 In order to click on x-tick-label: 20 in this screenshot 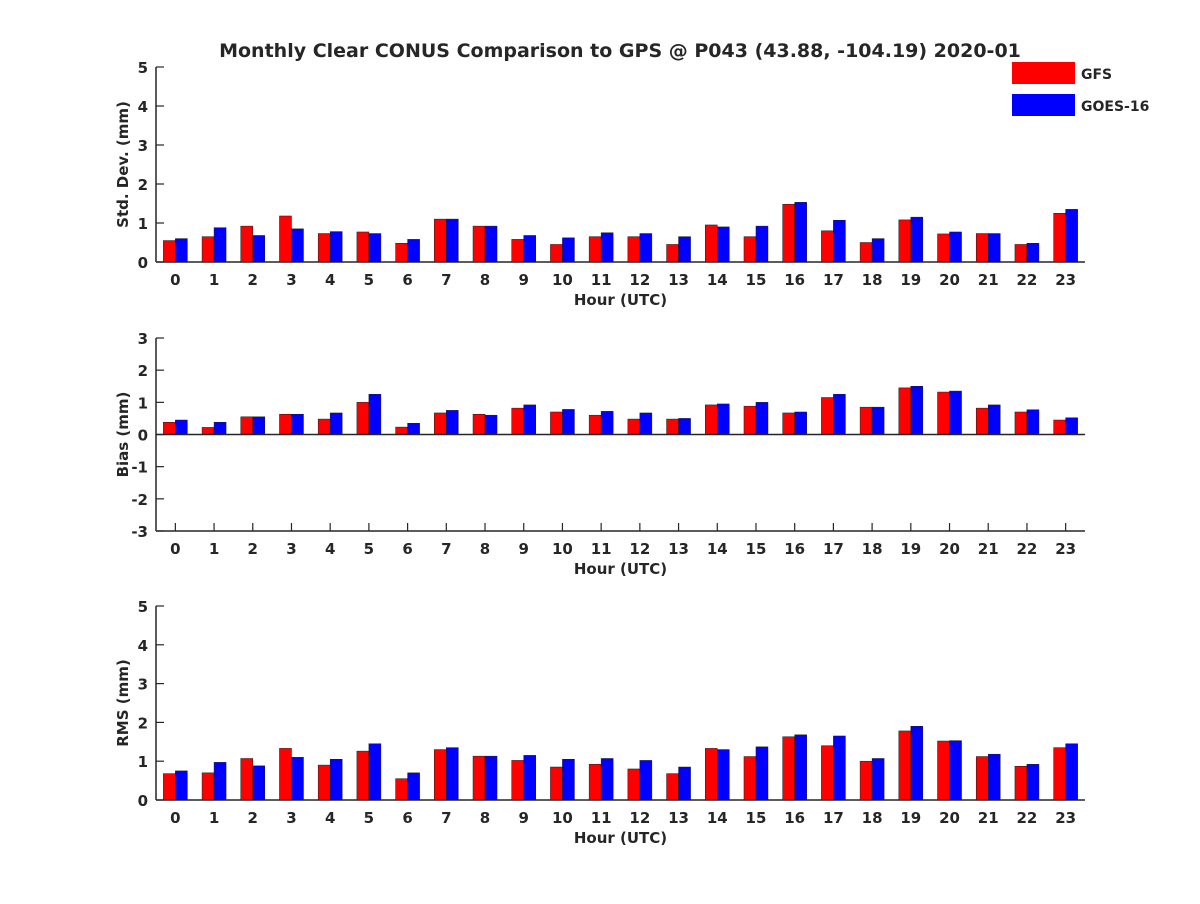, I will do `click(949, 549)`.